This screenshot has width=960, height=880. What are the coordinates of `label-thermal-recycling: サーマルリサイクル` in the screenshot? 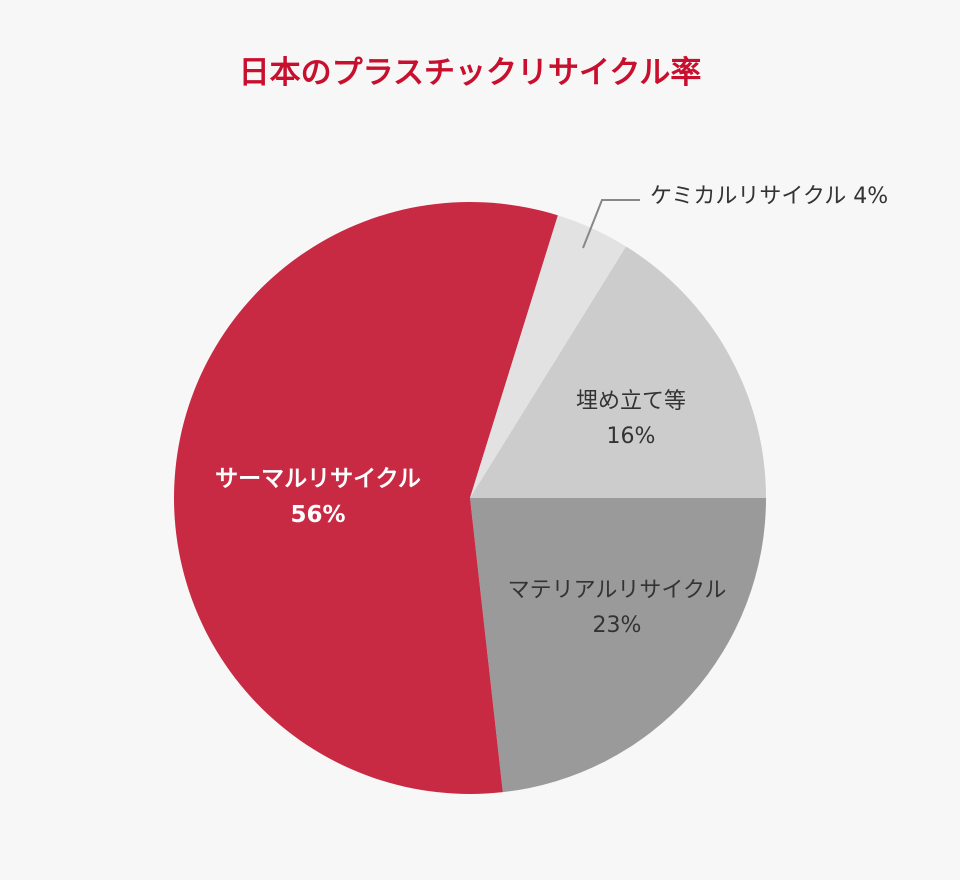 It's located at (318, 479).